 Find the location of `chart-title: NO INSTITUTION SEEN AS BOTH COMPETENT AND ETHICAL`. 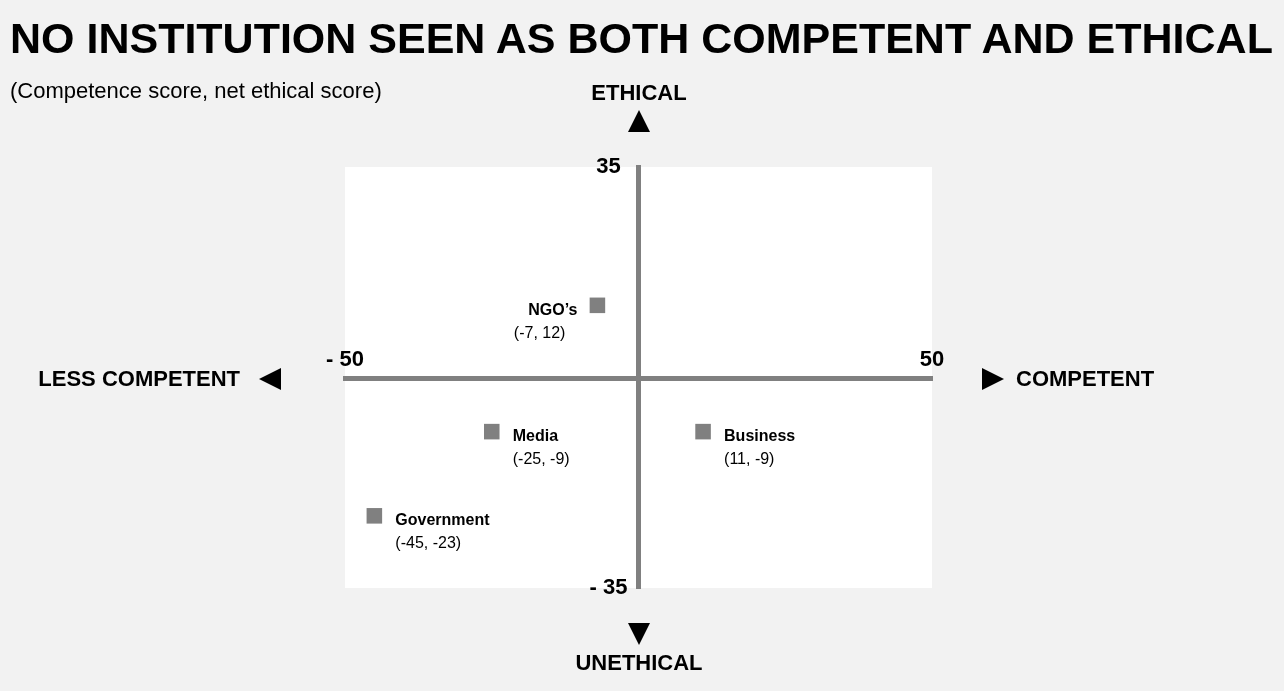

chart-title: NO INSTITUTION SEEN AS BOTH COMPETENT AND ETHICAL is located at coordinates (641, 38).